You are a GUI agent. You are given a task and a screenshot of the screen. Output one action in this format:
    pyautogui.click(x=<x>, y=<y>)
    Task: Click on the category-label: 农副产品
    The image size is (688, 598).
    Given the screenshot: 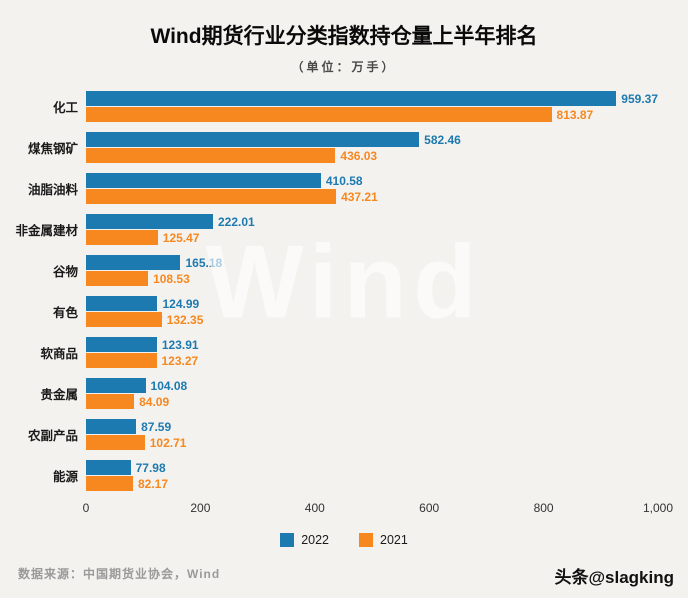 What is the action you would take?
    pyautogui.click(x=52, y=436)
    